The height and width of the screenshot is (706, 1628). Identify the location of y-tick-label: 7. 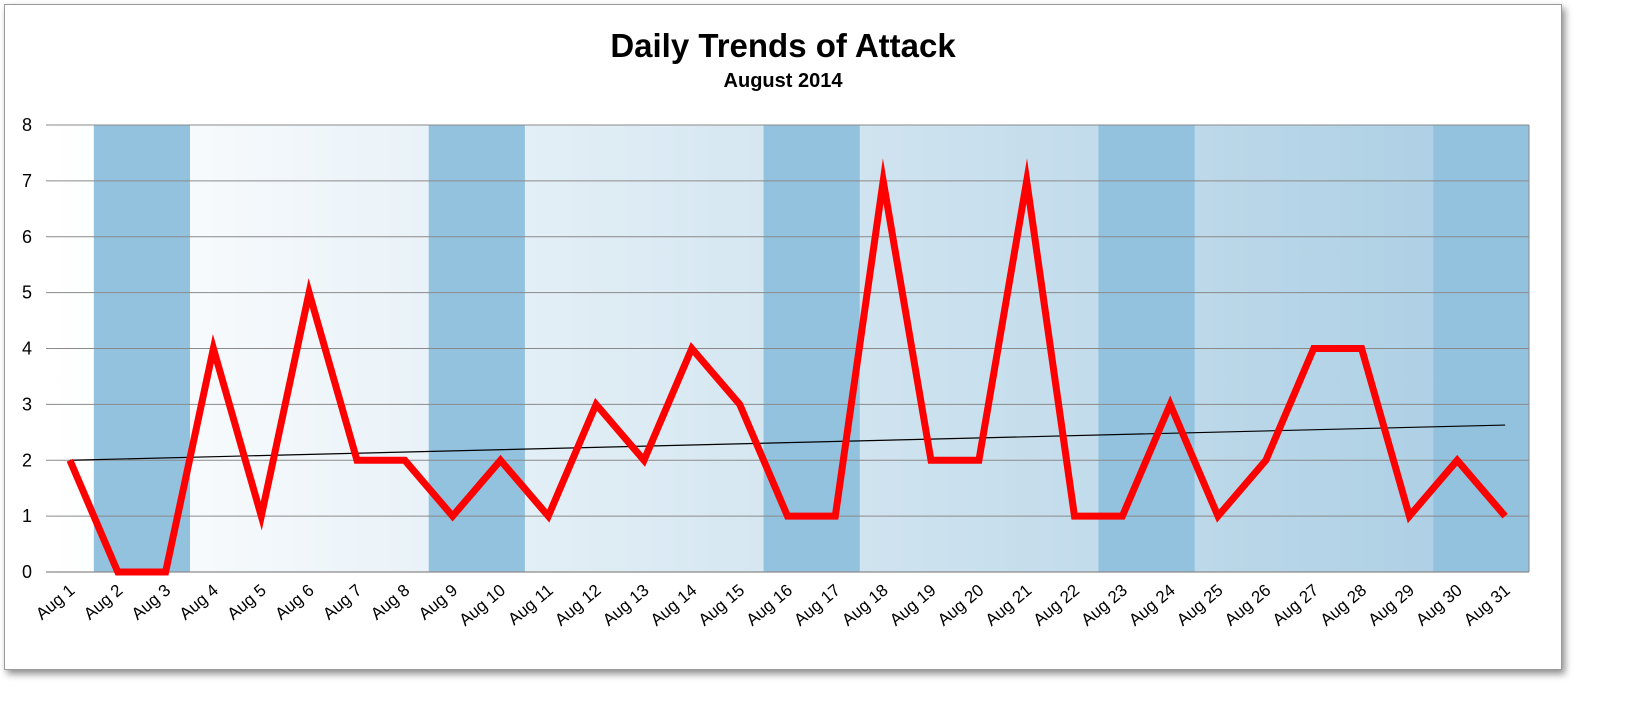
(27, 181).